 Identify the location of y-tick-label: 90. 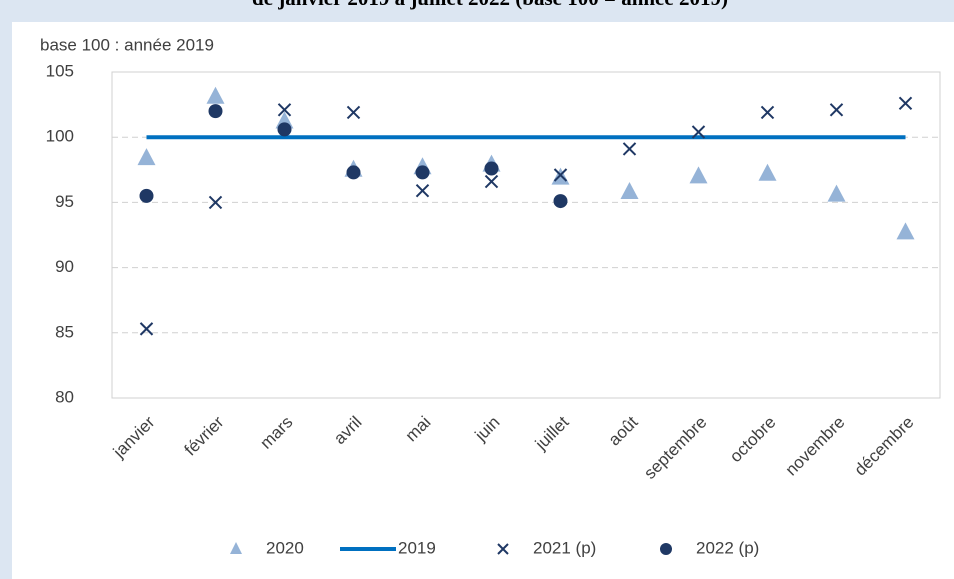
(64, 266).